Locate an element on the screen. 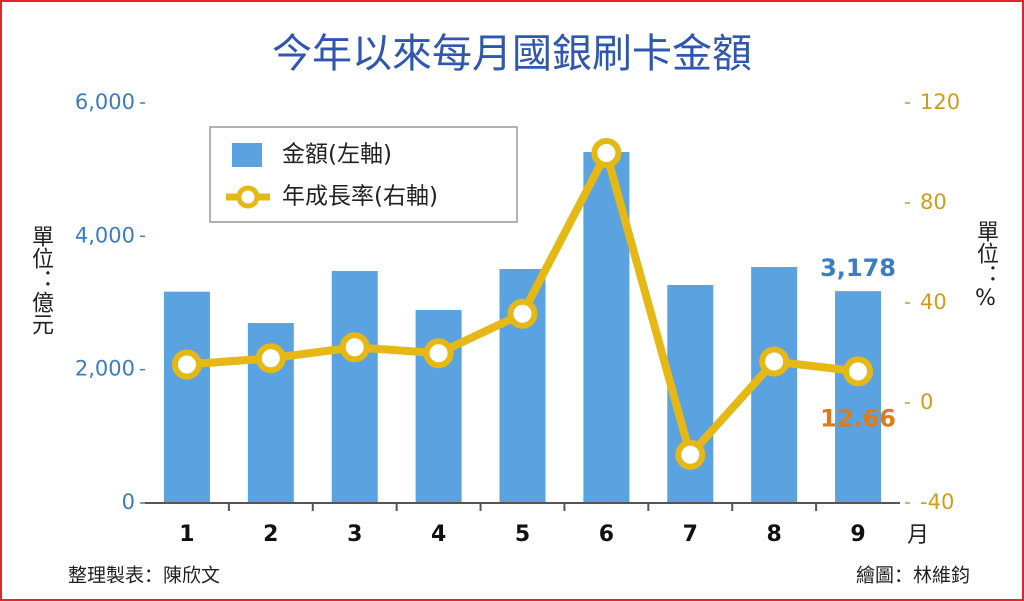  y-tick-label: 4,000 is located at coordinates (105, 235).